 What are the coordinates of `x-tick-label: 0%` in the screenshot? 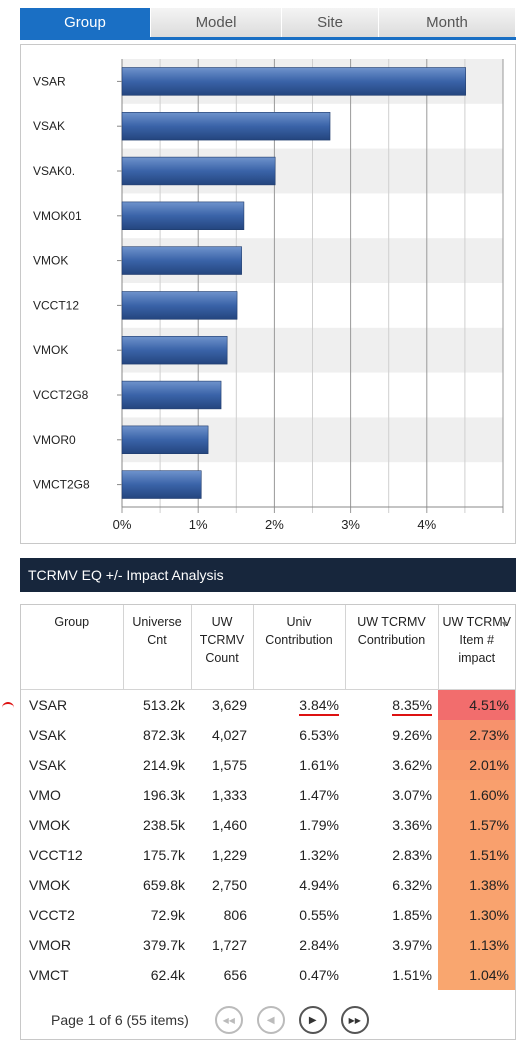 It's located at (122, 524).